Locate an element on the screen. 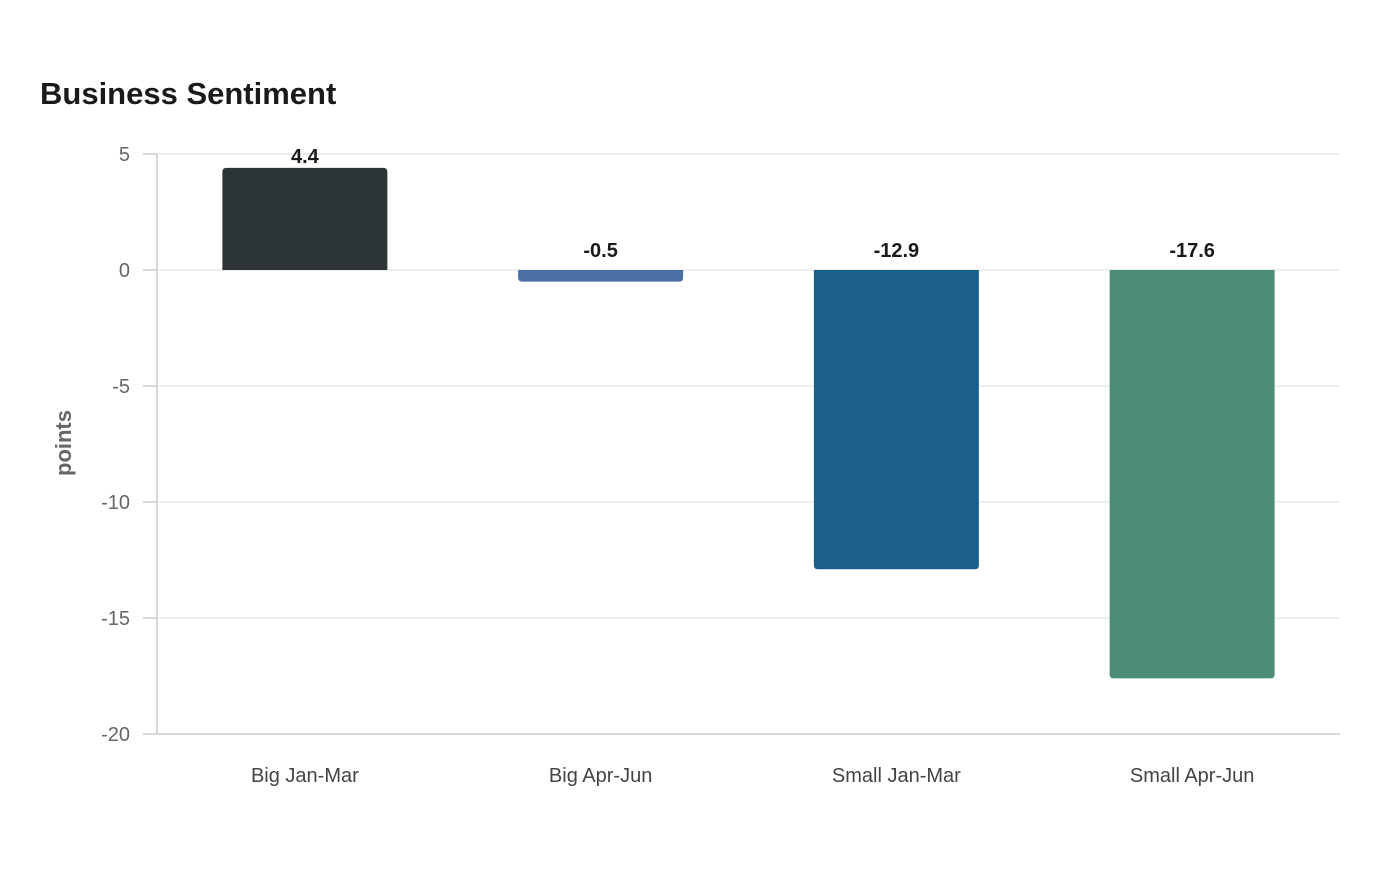 The height and width of the screenshot is (880, 1400). x-tick-label: Big Apr-Jun is located at coordinates (600, 776).